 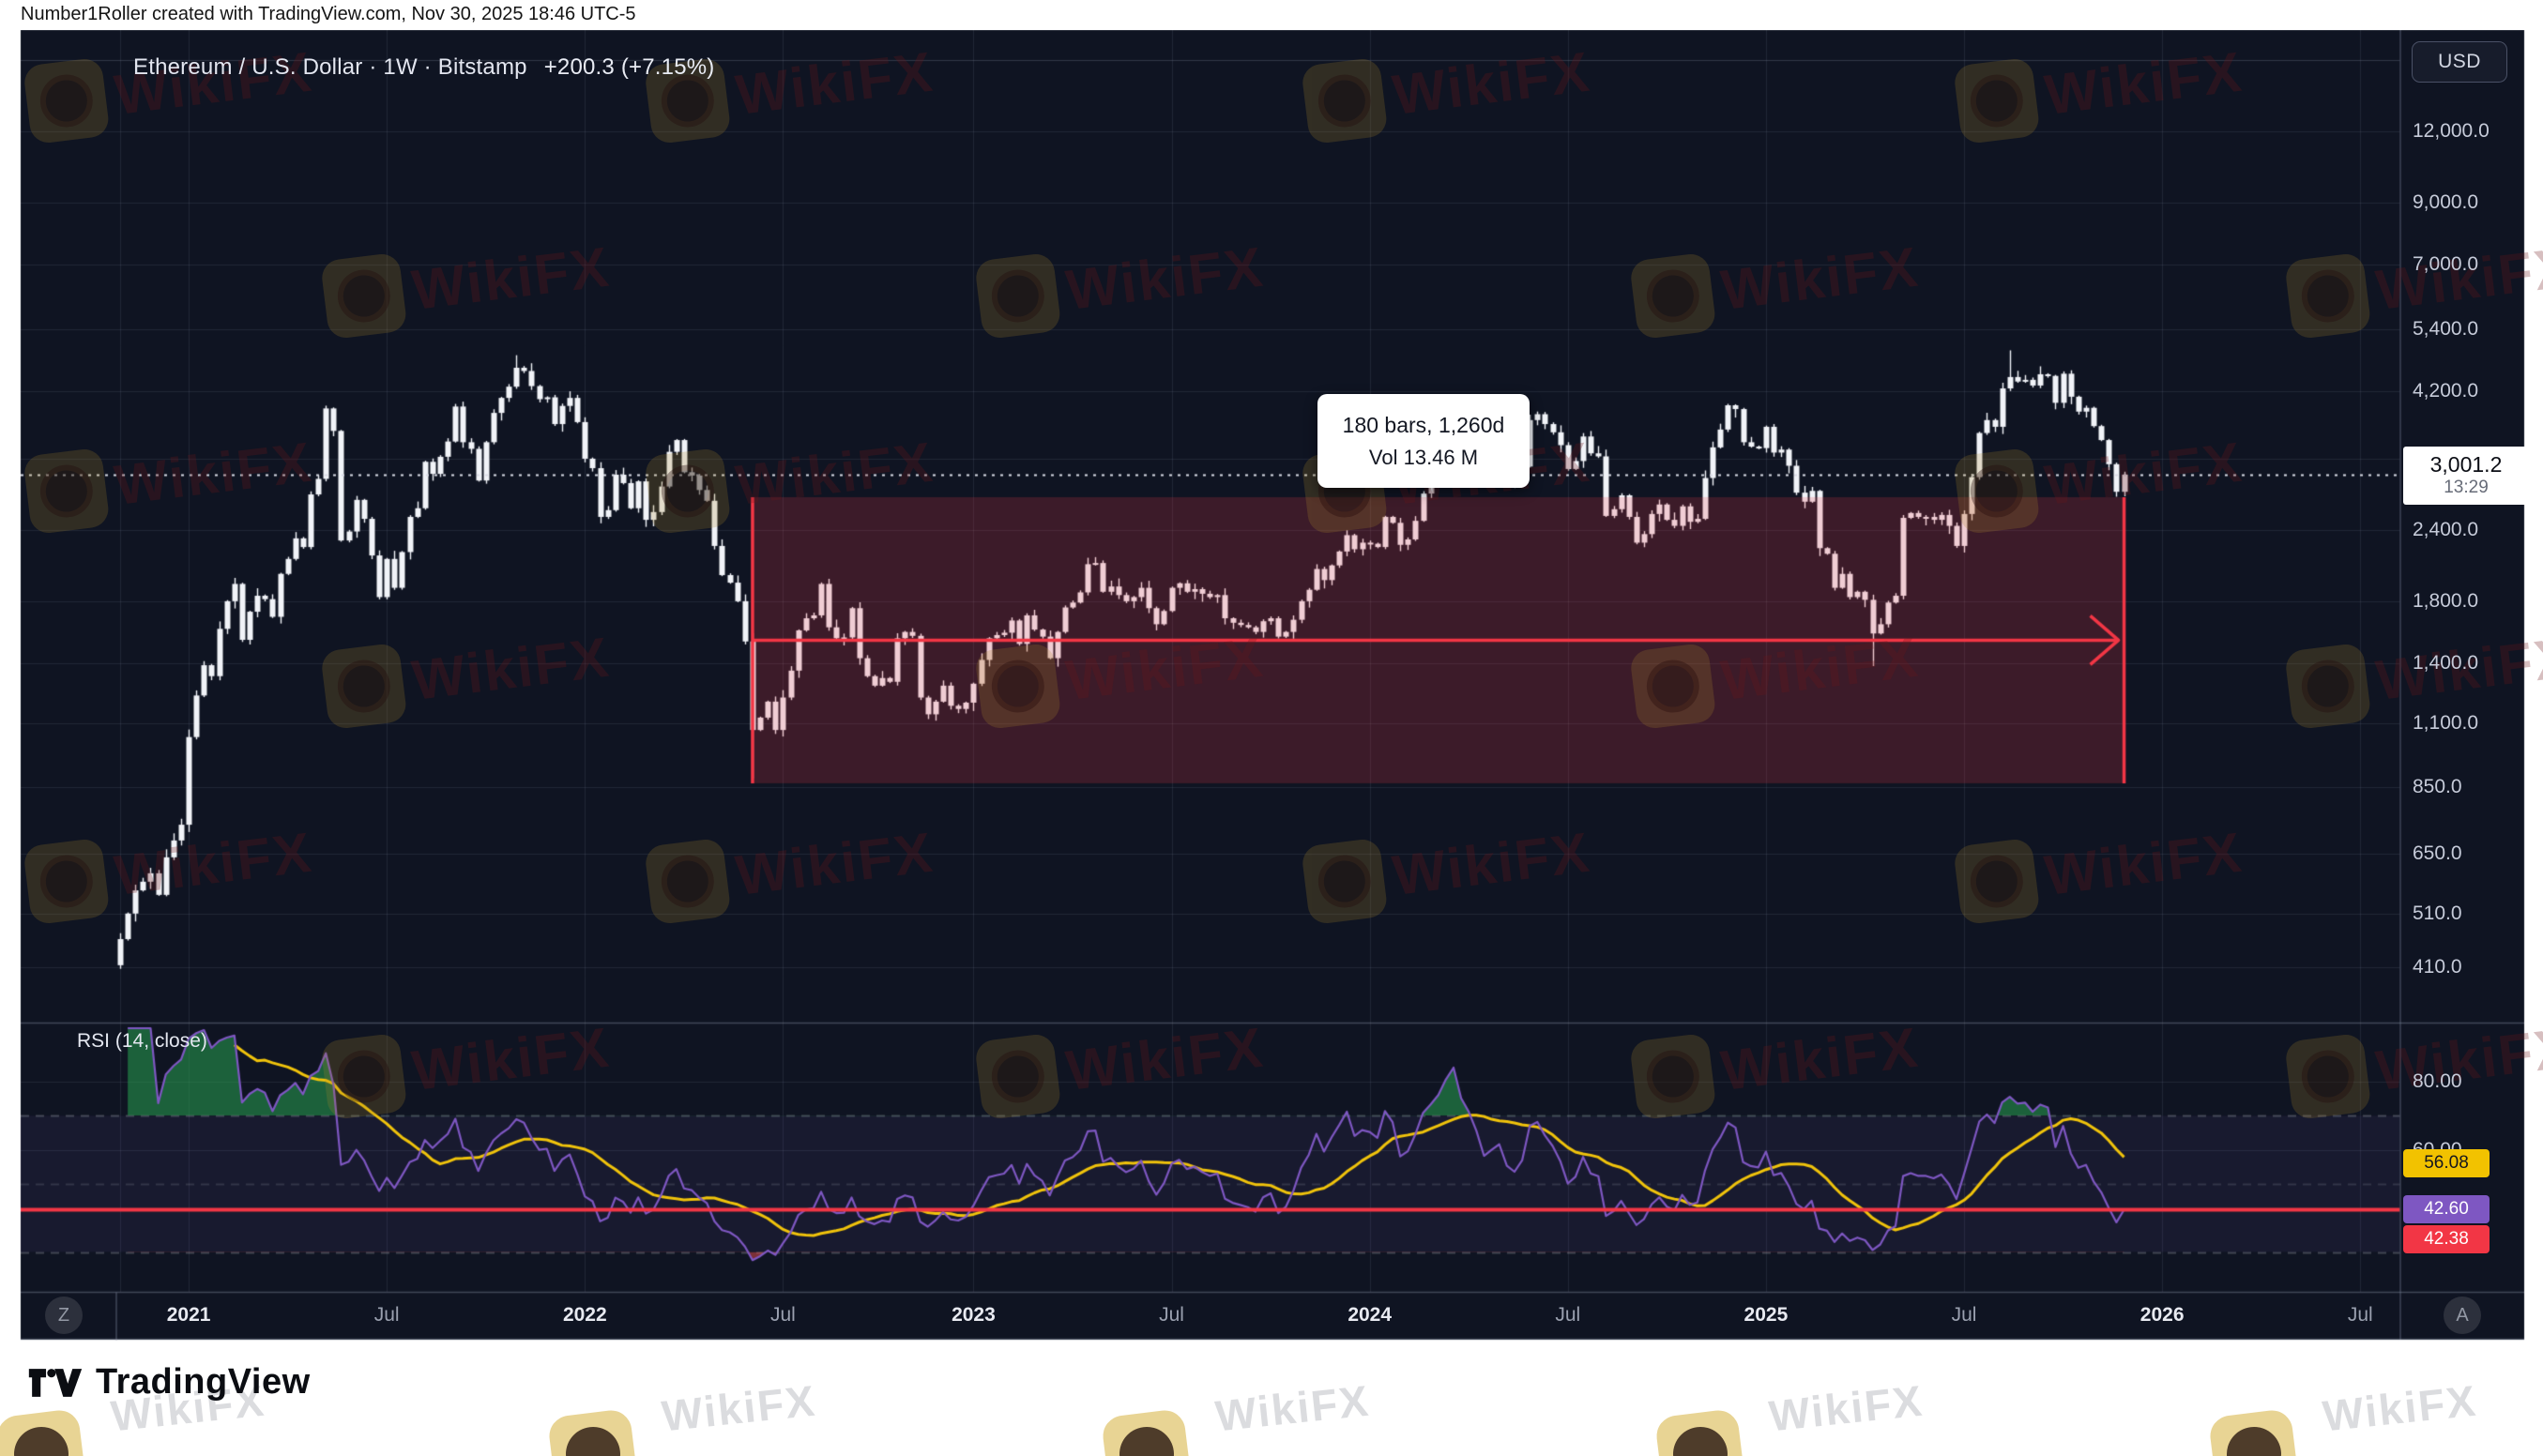 I want to click on bar-countdown: 13:29, so click(x=2466, y=487).